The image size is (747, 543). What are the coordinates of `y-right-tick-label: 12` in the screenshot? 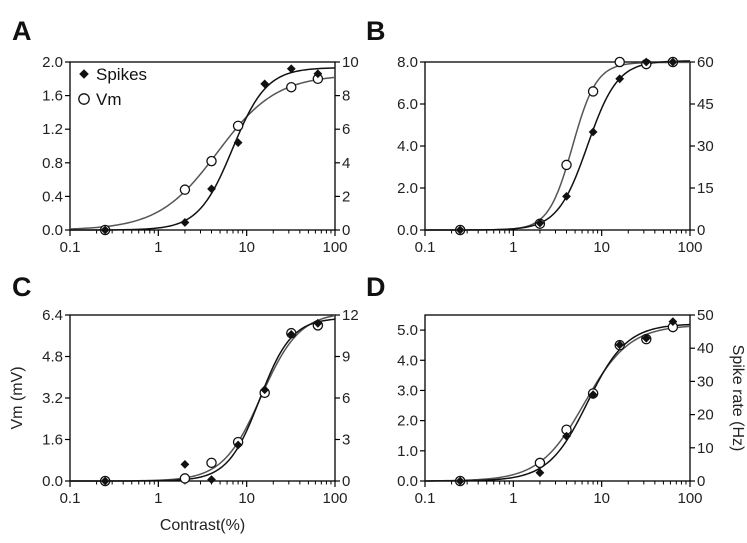 It's located at (350, 315).